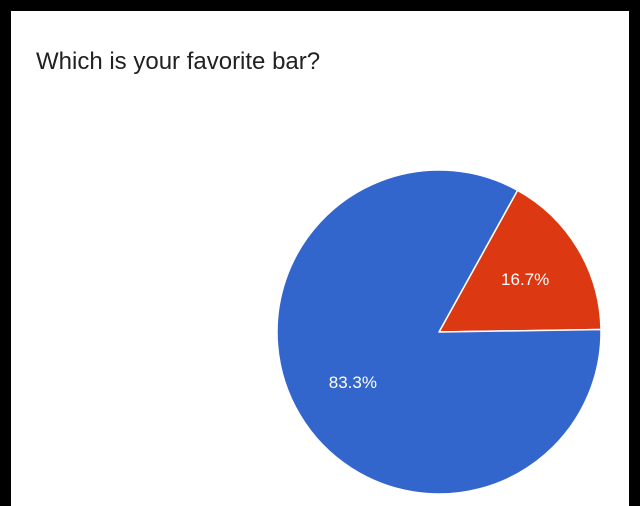 The image size is (640, 506). I want to click on chart-title: Which is your favorite bar?, so click(178, 61).